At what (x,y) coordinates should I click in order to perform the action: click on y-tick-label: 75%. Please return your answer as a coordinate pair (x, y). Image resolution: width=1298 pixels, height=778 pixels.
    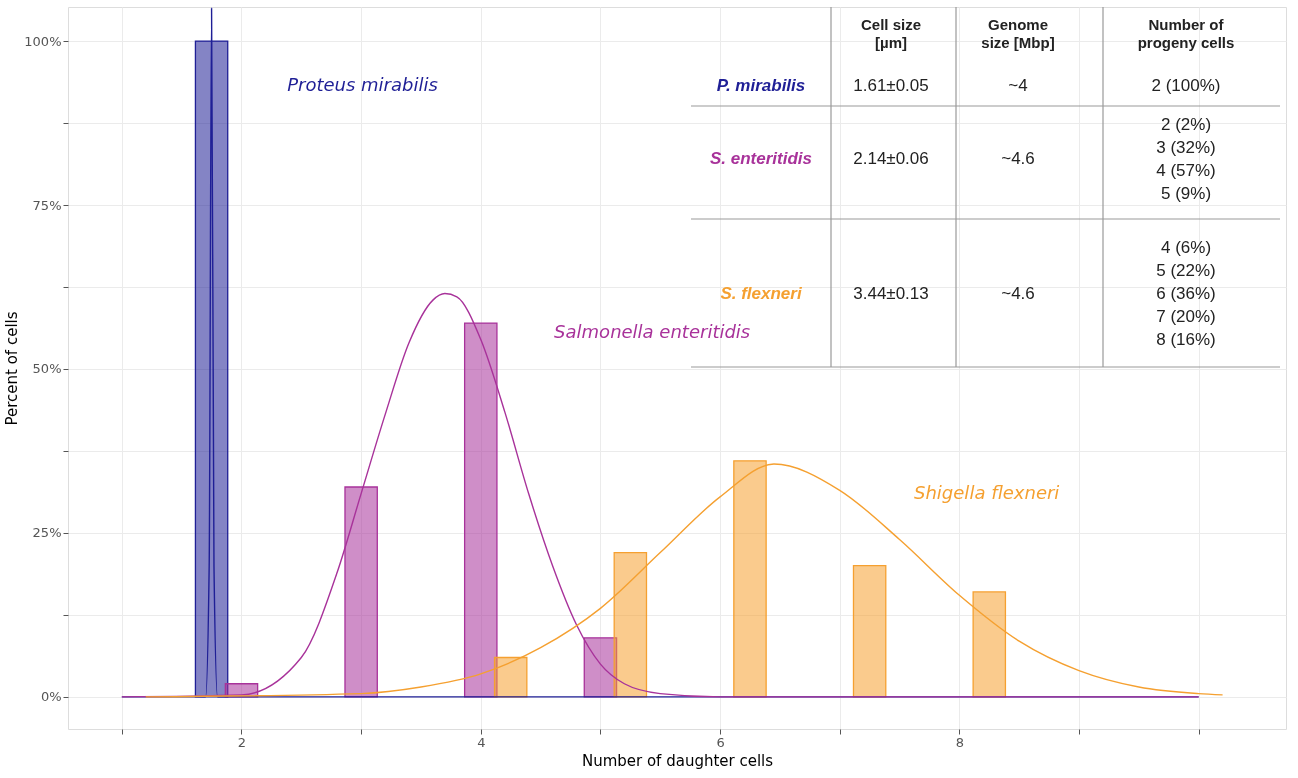
    Looking at the image, I should click on (47, 205).